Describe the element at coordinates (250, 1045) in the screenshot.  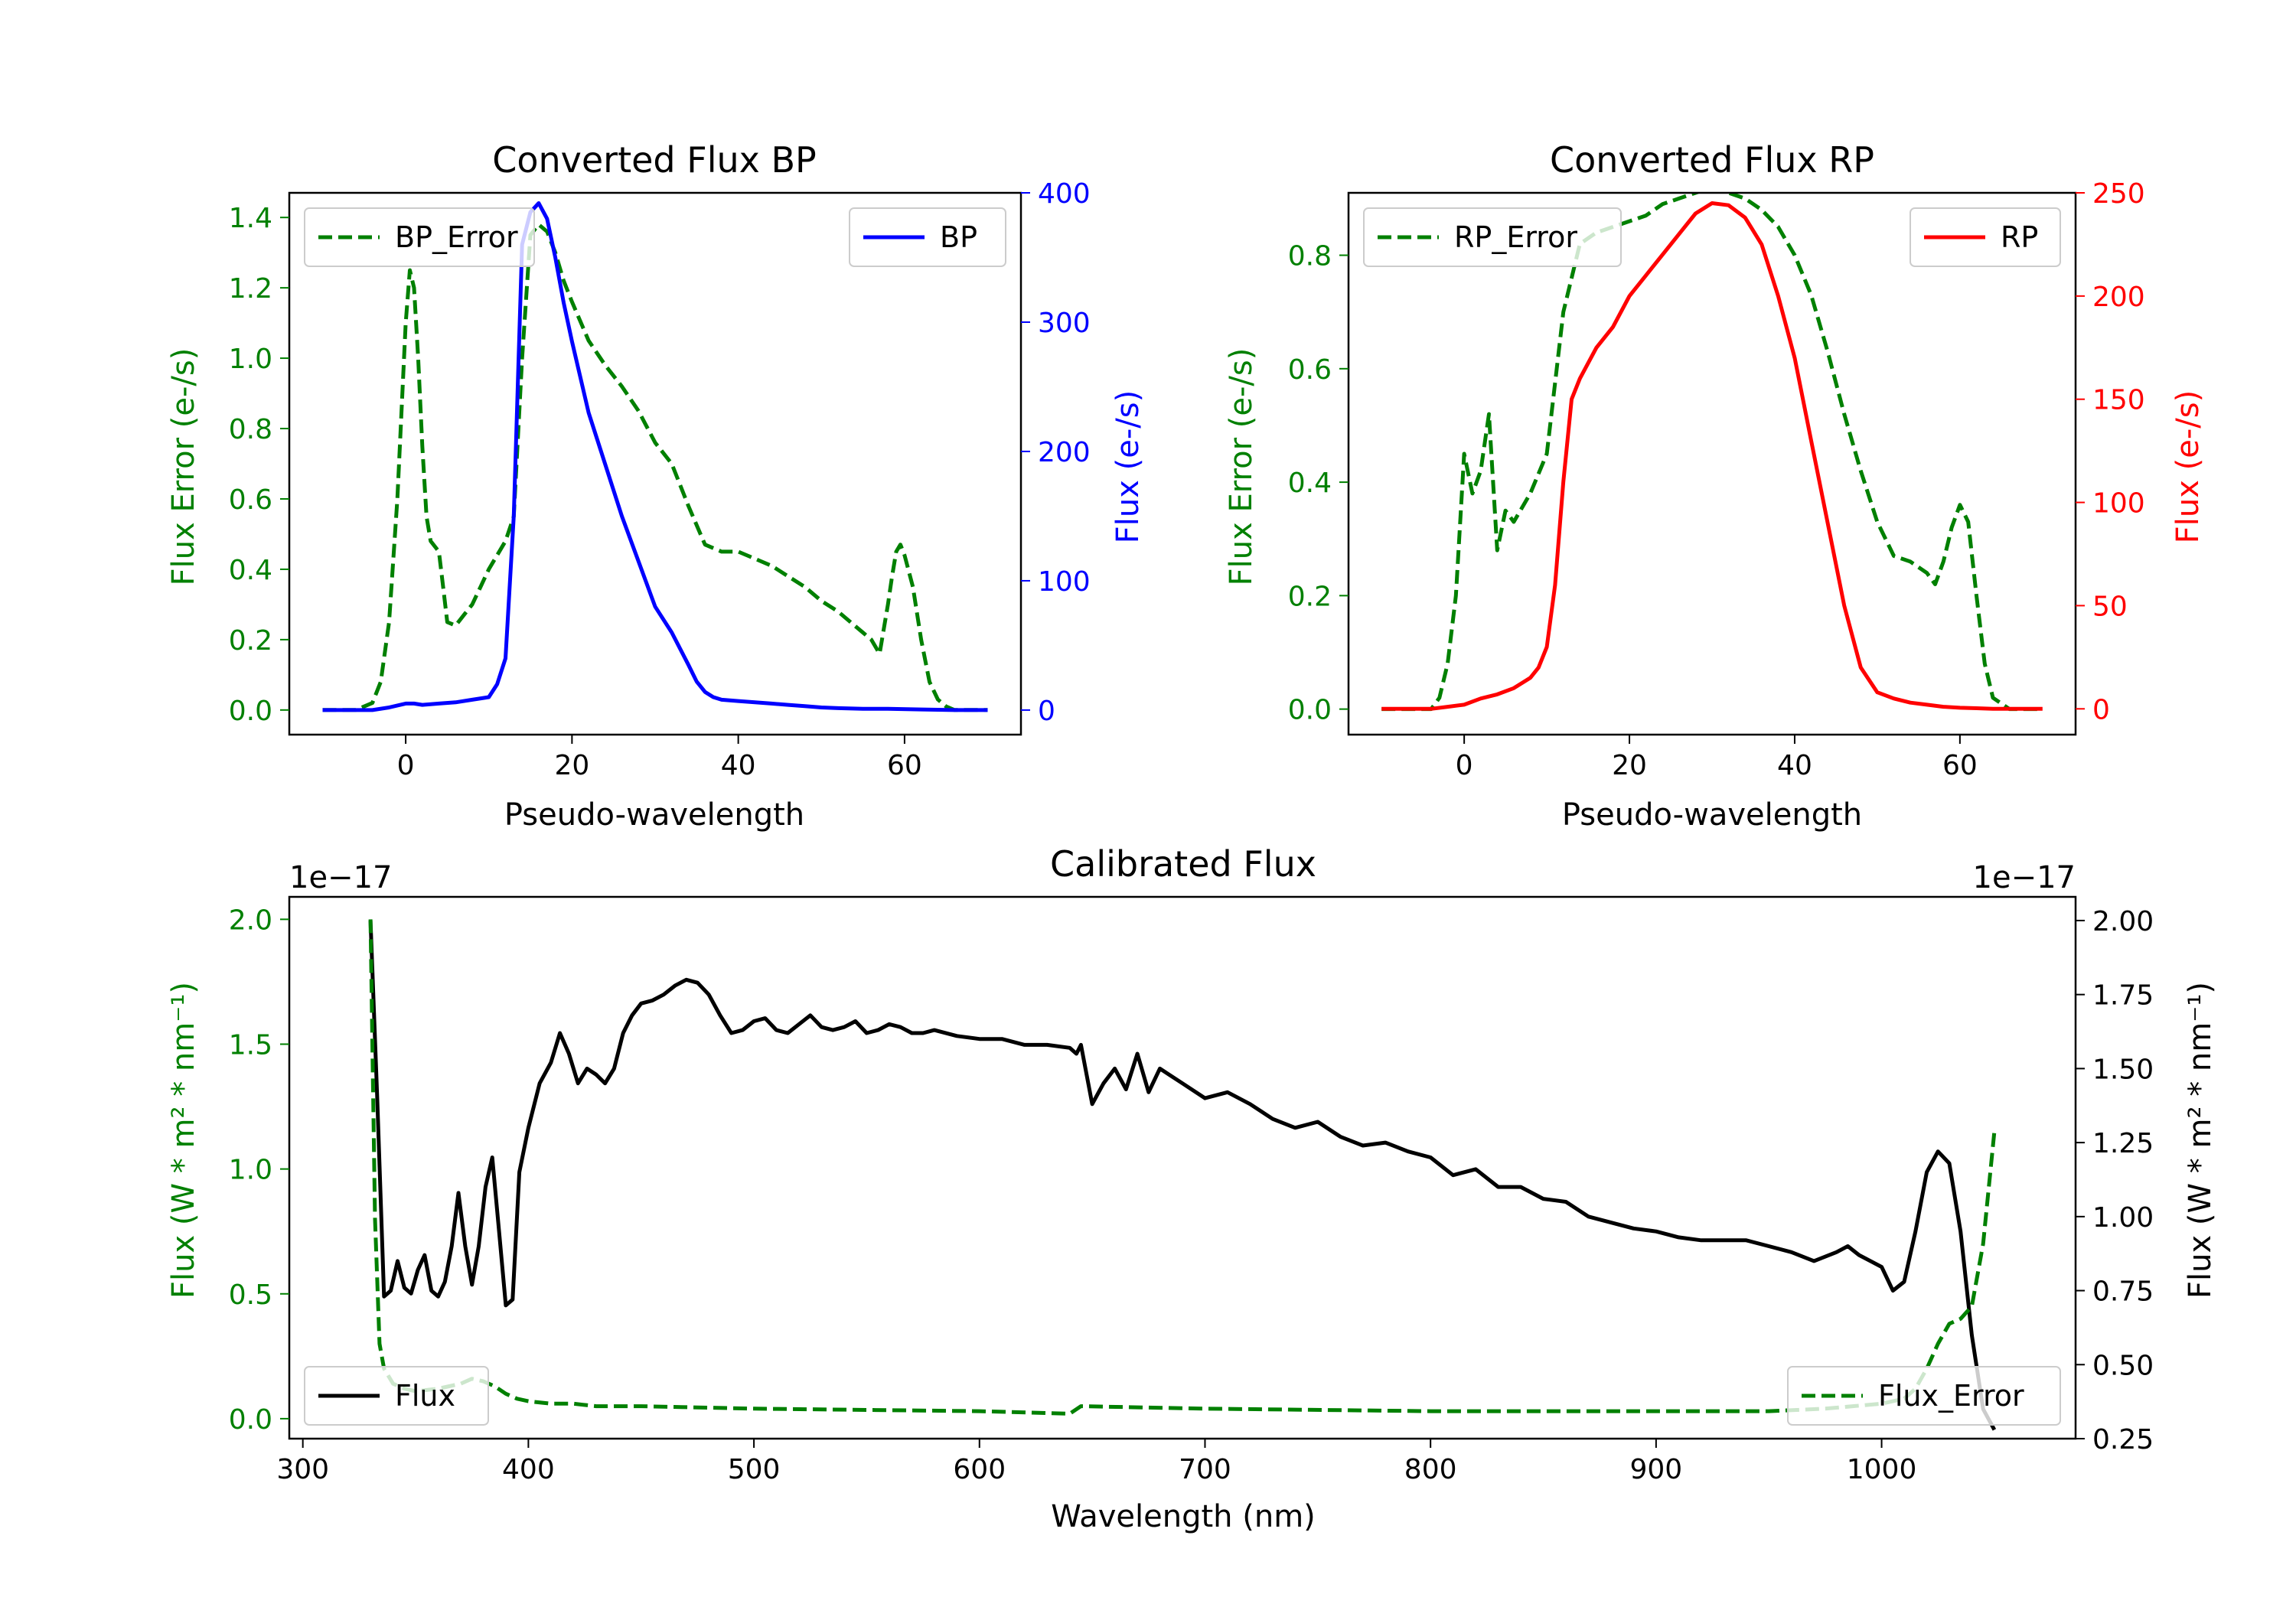
I see `y-tick-label-left: 1.5` at that location.